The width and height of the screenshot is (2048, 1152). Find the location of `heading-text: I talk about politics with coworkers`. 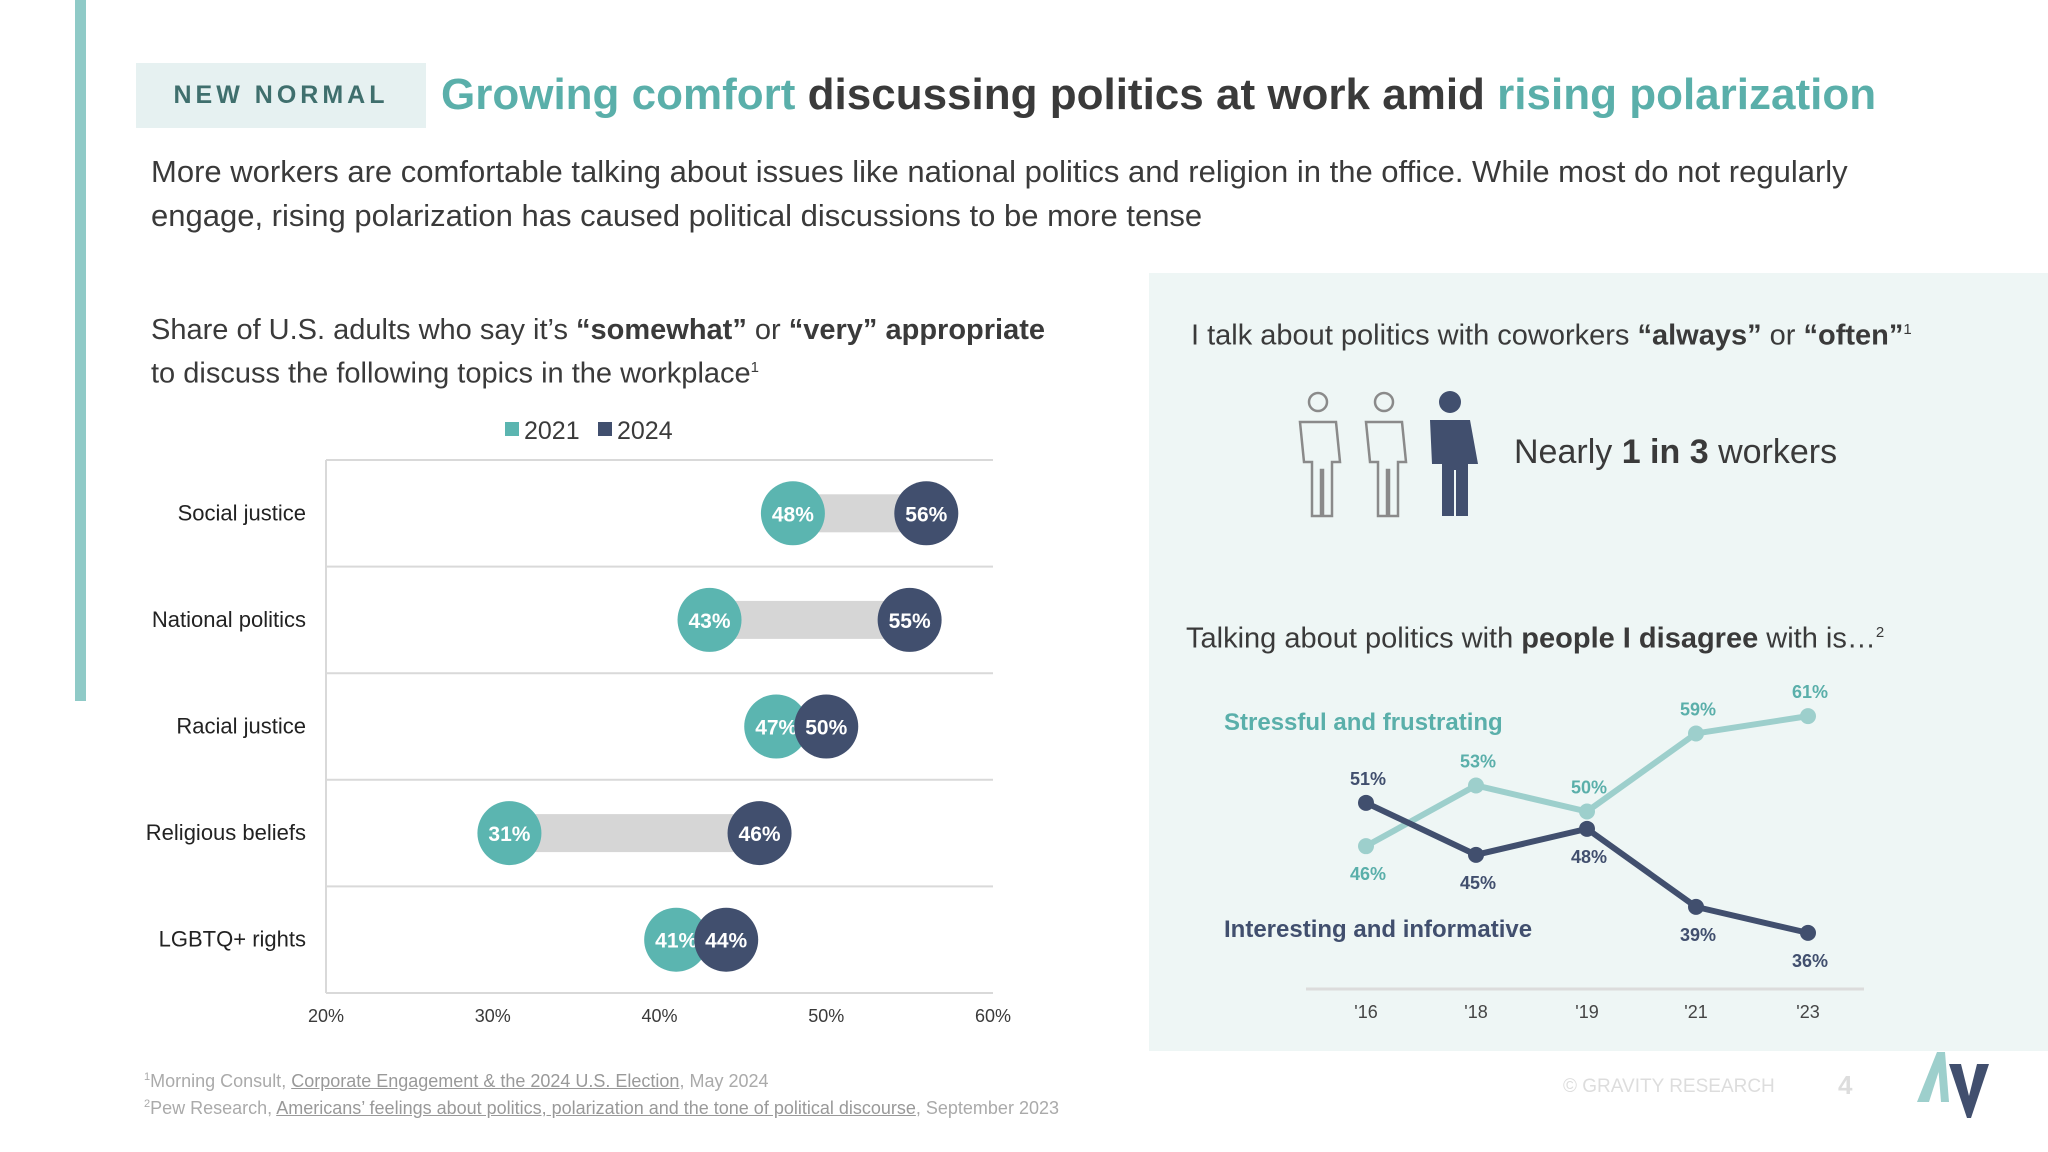

heading-text: I talk about politics with coworkers is located at coordinates (1414, 335).